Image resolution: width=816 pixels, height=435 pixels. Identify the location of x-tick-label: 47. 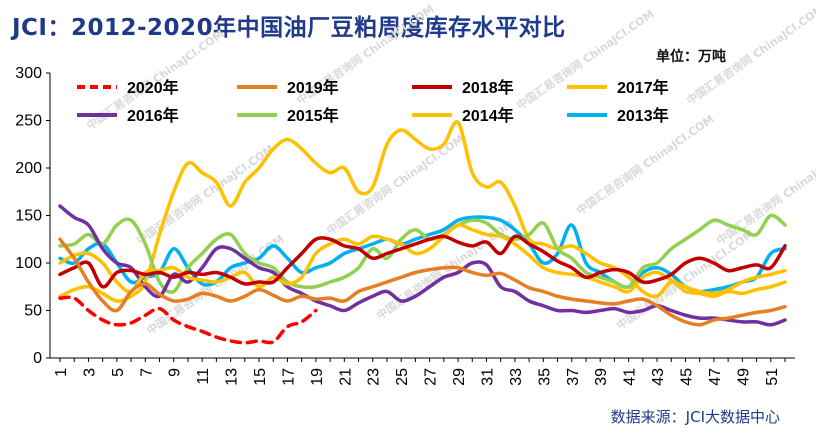
(715, 377).